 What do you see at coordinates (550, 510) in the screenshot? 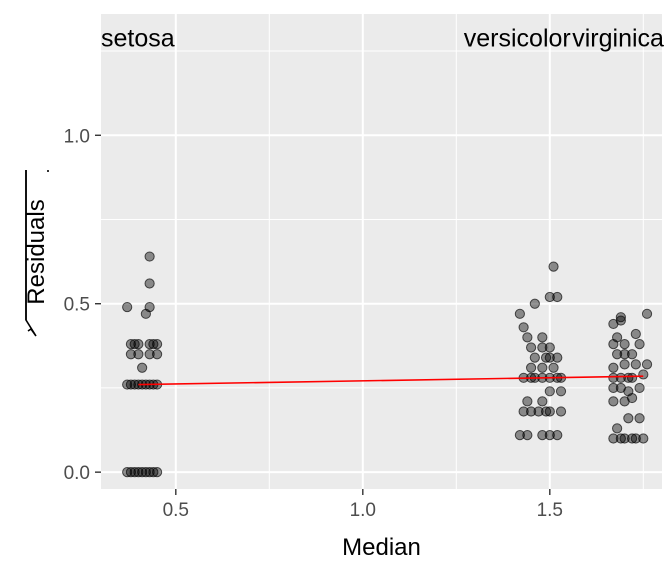
I see `x-tick-label: 1.5` at bounding box center [550, 510].